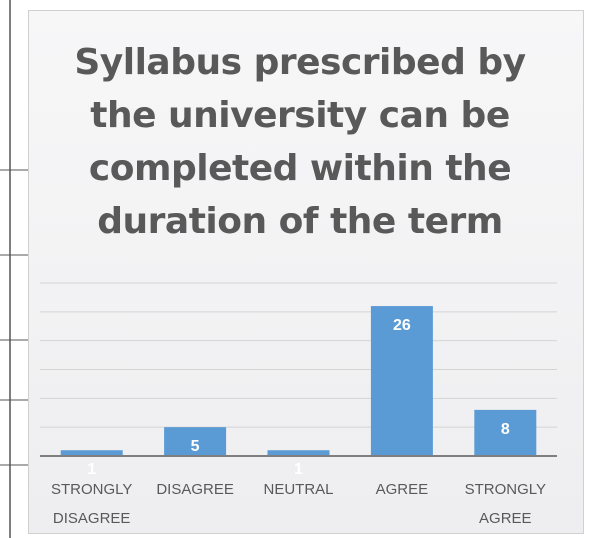 The image size is (592, 538). I want to click on x-tick-label: DISAGREE, so click(195, 489).